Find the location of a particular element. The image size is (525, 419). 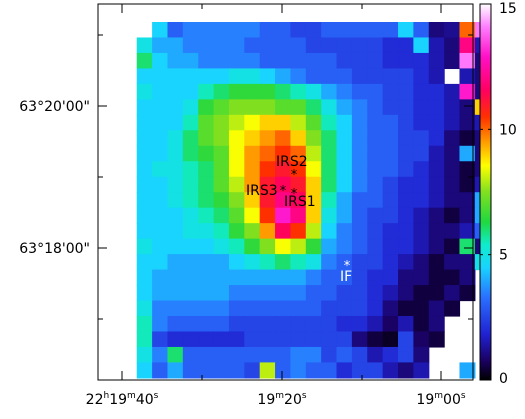

colorbar-tick-label: 15 is located at coordinates (508, 9).